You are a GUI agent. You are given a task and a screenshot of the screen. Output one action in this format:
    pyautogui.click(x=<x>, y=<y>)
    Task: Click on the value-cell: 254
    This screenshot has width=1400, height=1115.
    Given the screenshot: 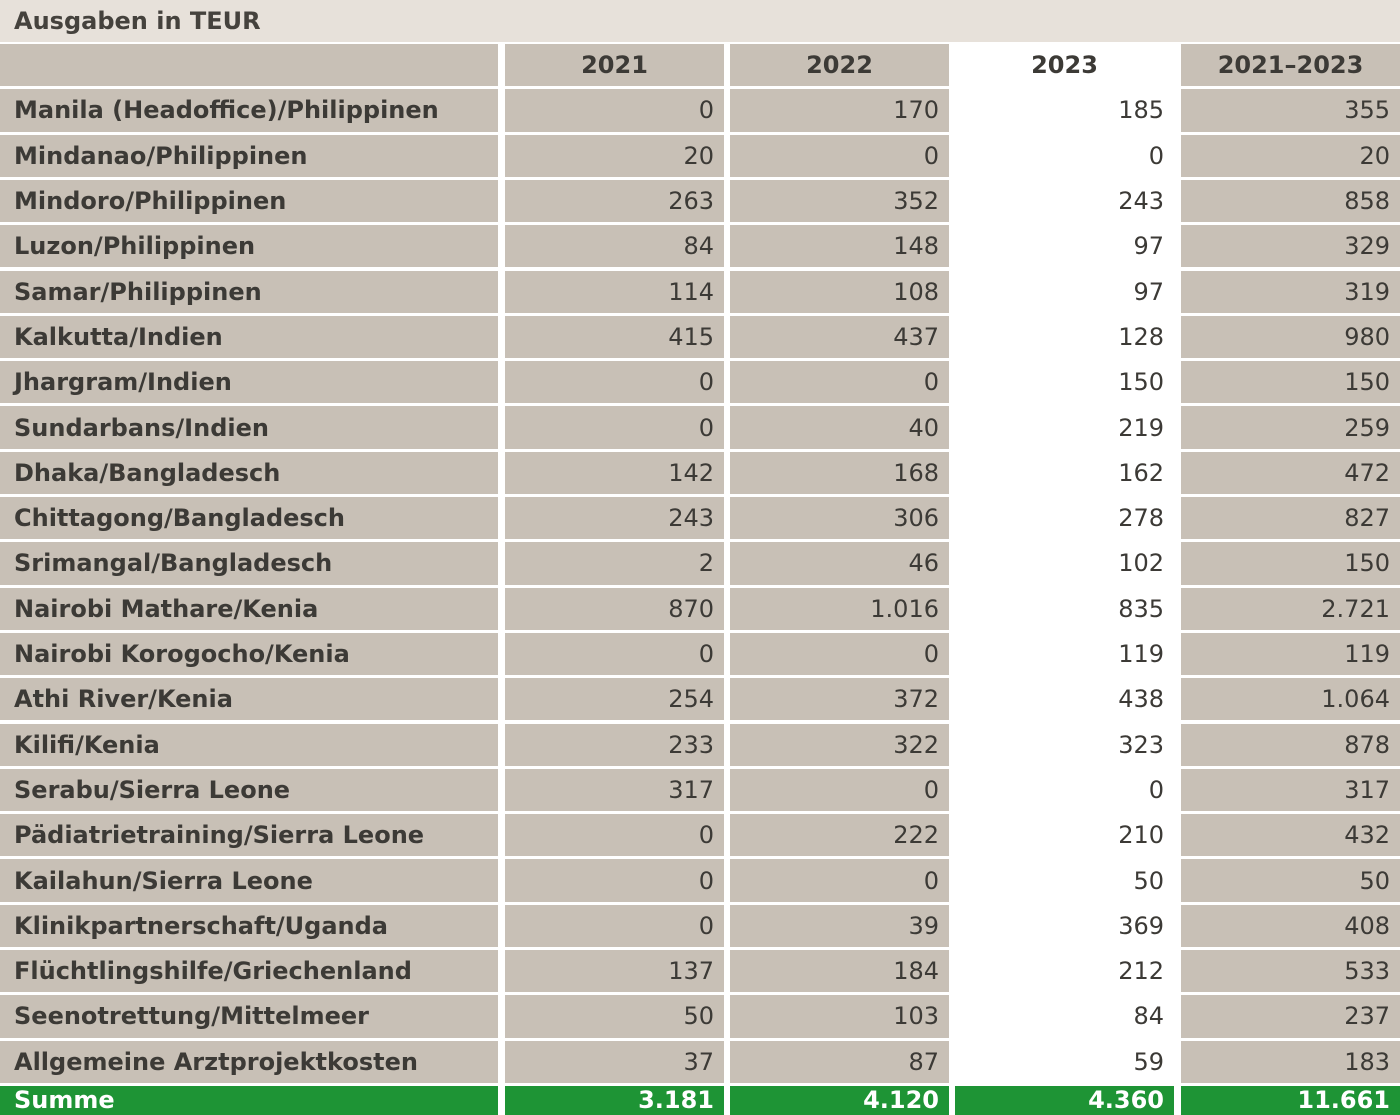 What is the action you would take?
    pyautogui.click(x=614, y=699)
    